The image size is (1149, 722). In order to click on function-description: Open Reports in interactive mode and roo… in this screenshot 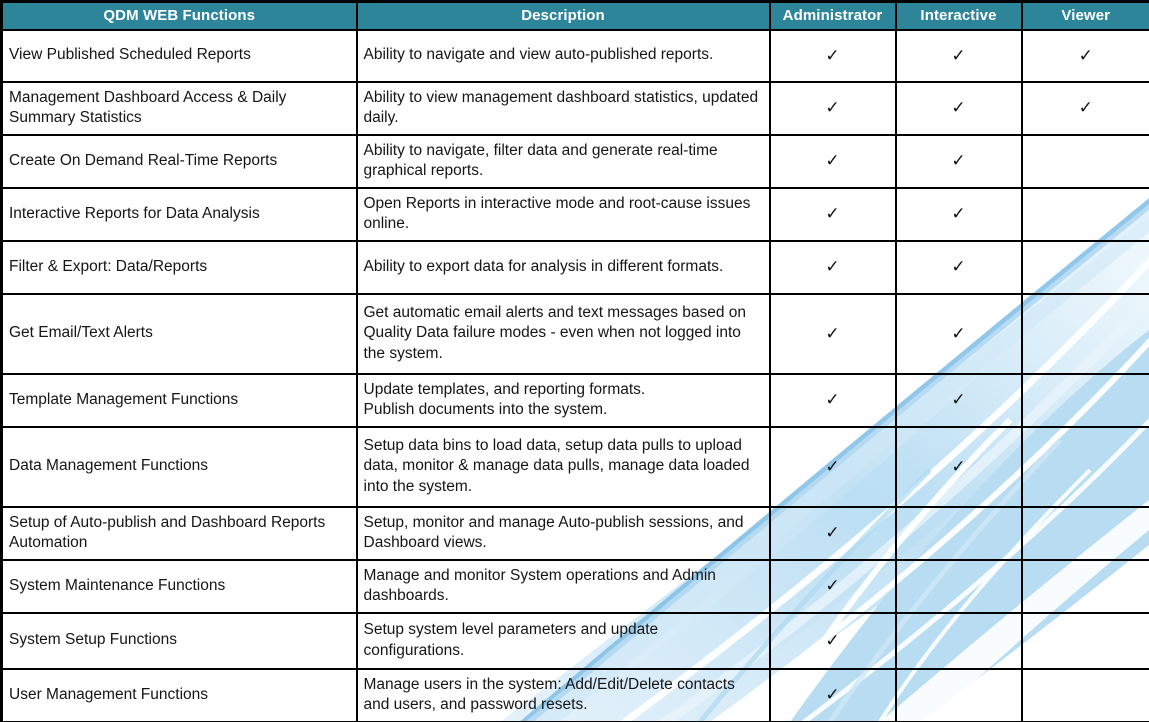, I will do `click(563, 214)`.